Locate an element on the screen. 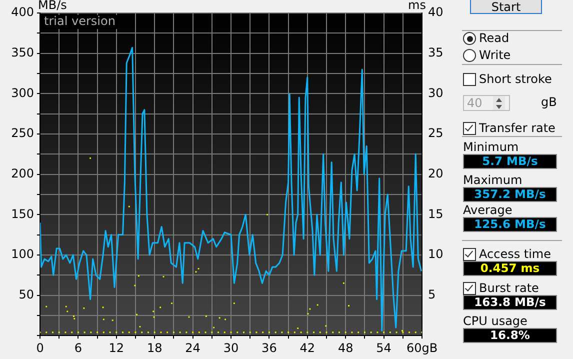 The height and width of the screenshot is (359, 573). text: Read is located at coordinates (494, 38).